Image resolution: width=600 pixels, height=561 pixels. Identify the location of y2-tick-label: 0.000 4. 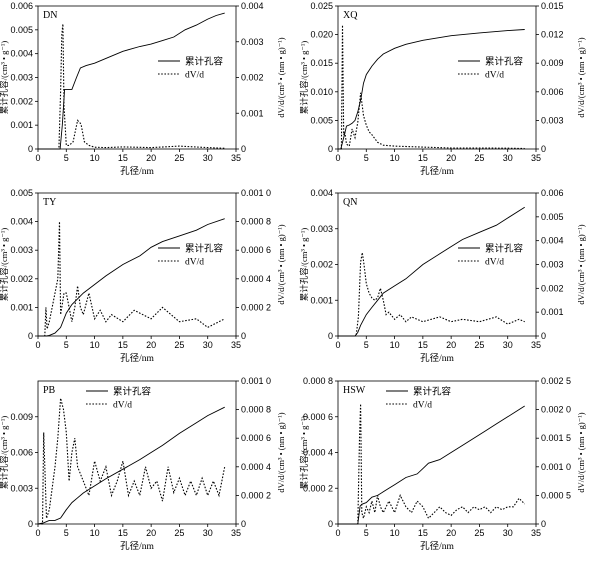
(256, 467).